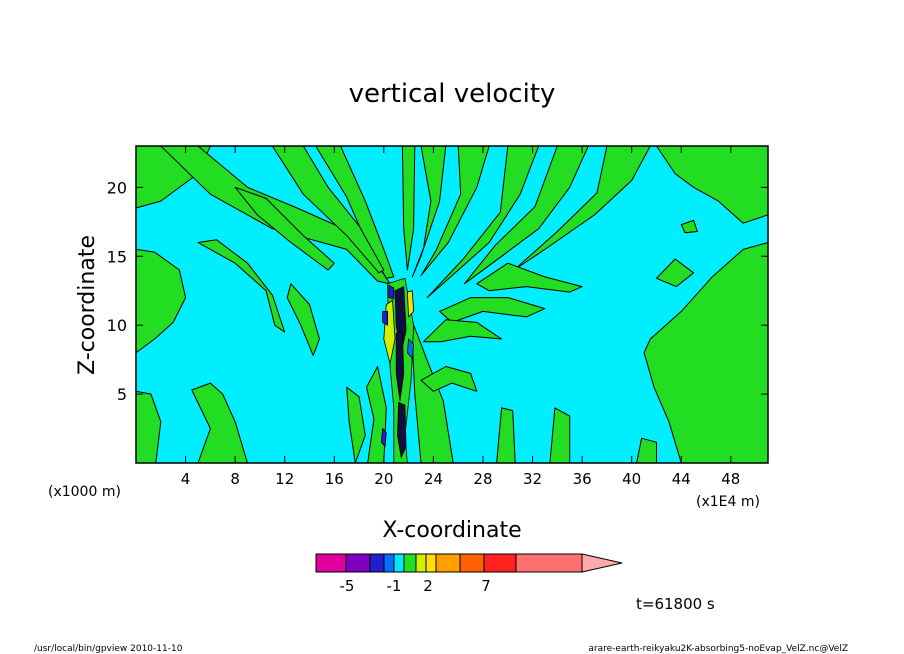 The image size is (904, 654). Describe the element at coordinates (728, 502) in the screenshot. I see `x-unit-right: (x1E4 m)` at that location.